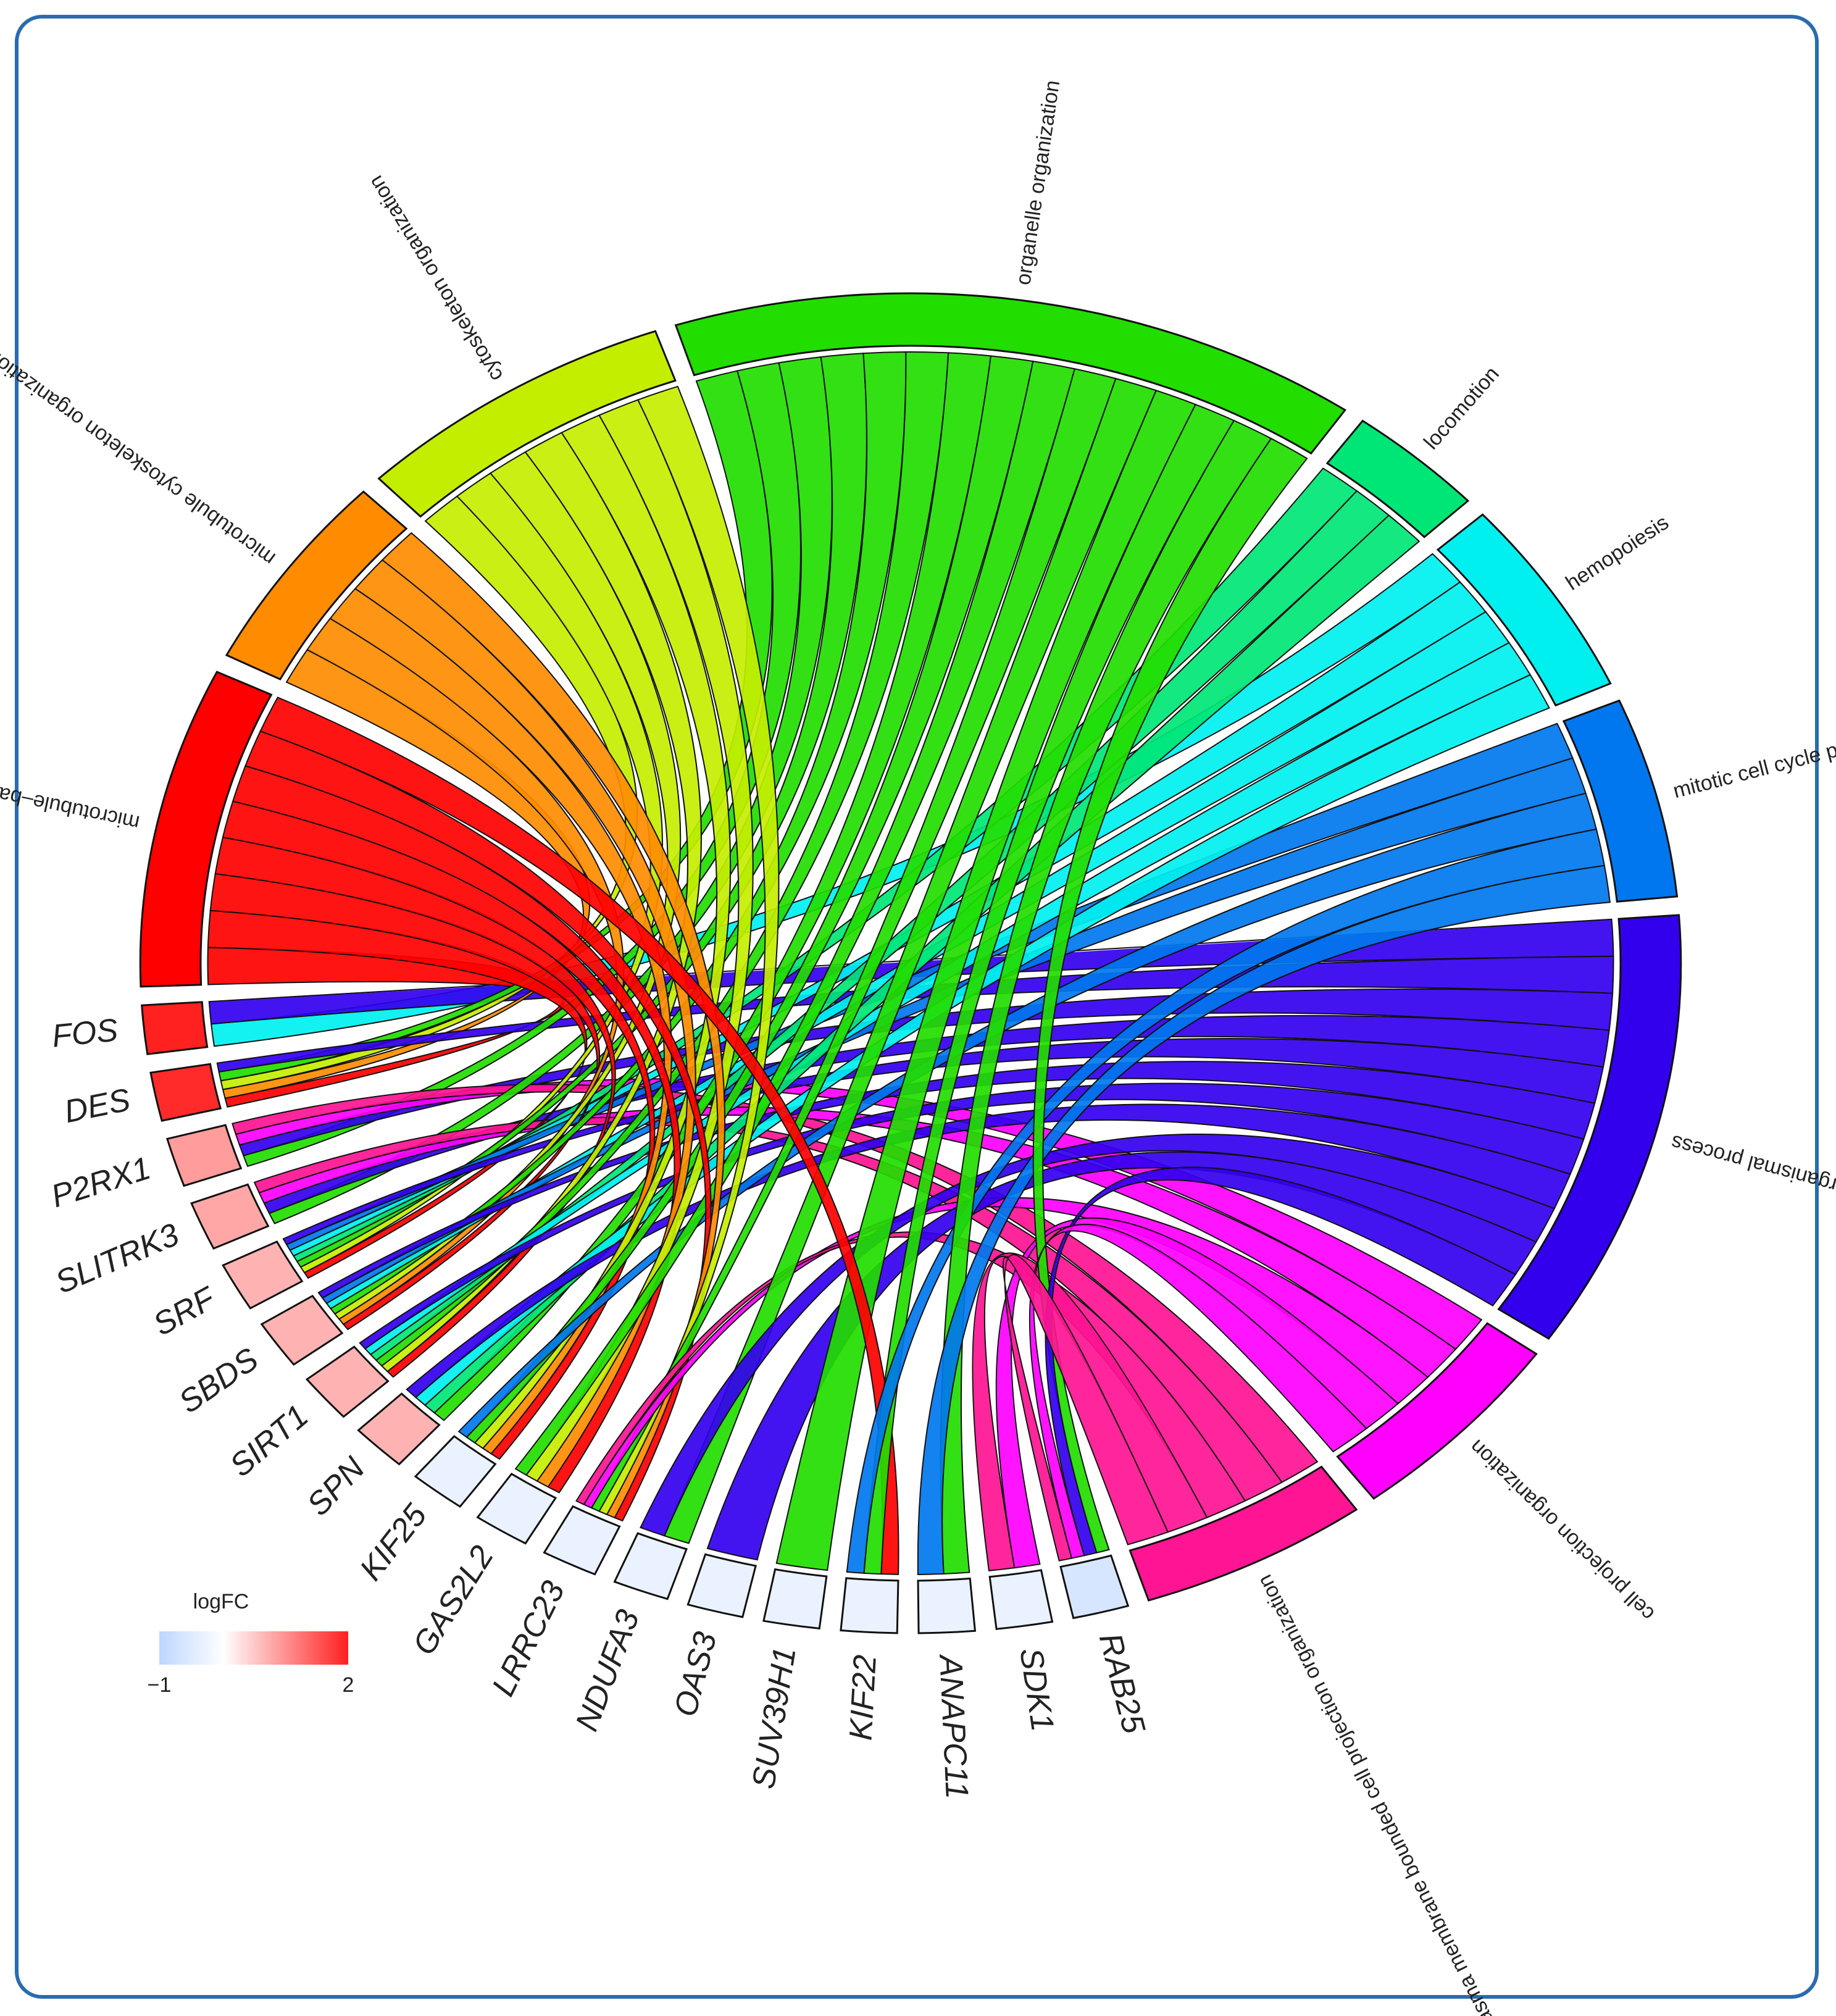 The height and width of the screenshot is (2016, 1836). I want to click on gene-label: SIRT1, so click(269, 1441).